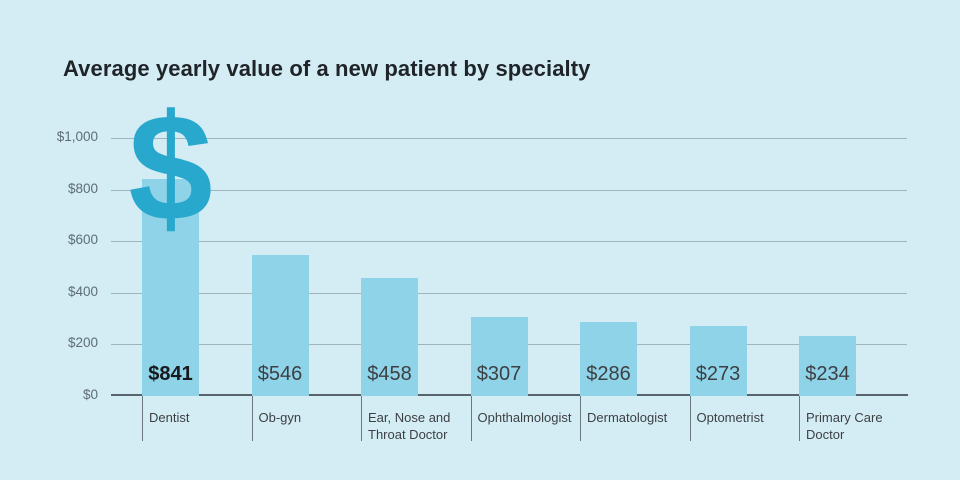 The width and height of the screenshot is (960, 480). What do you see at coordinates (499, 374) in the screenshot?
I see `bar-value-label: $307` at bounding box center [499, 374].